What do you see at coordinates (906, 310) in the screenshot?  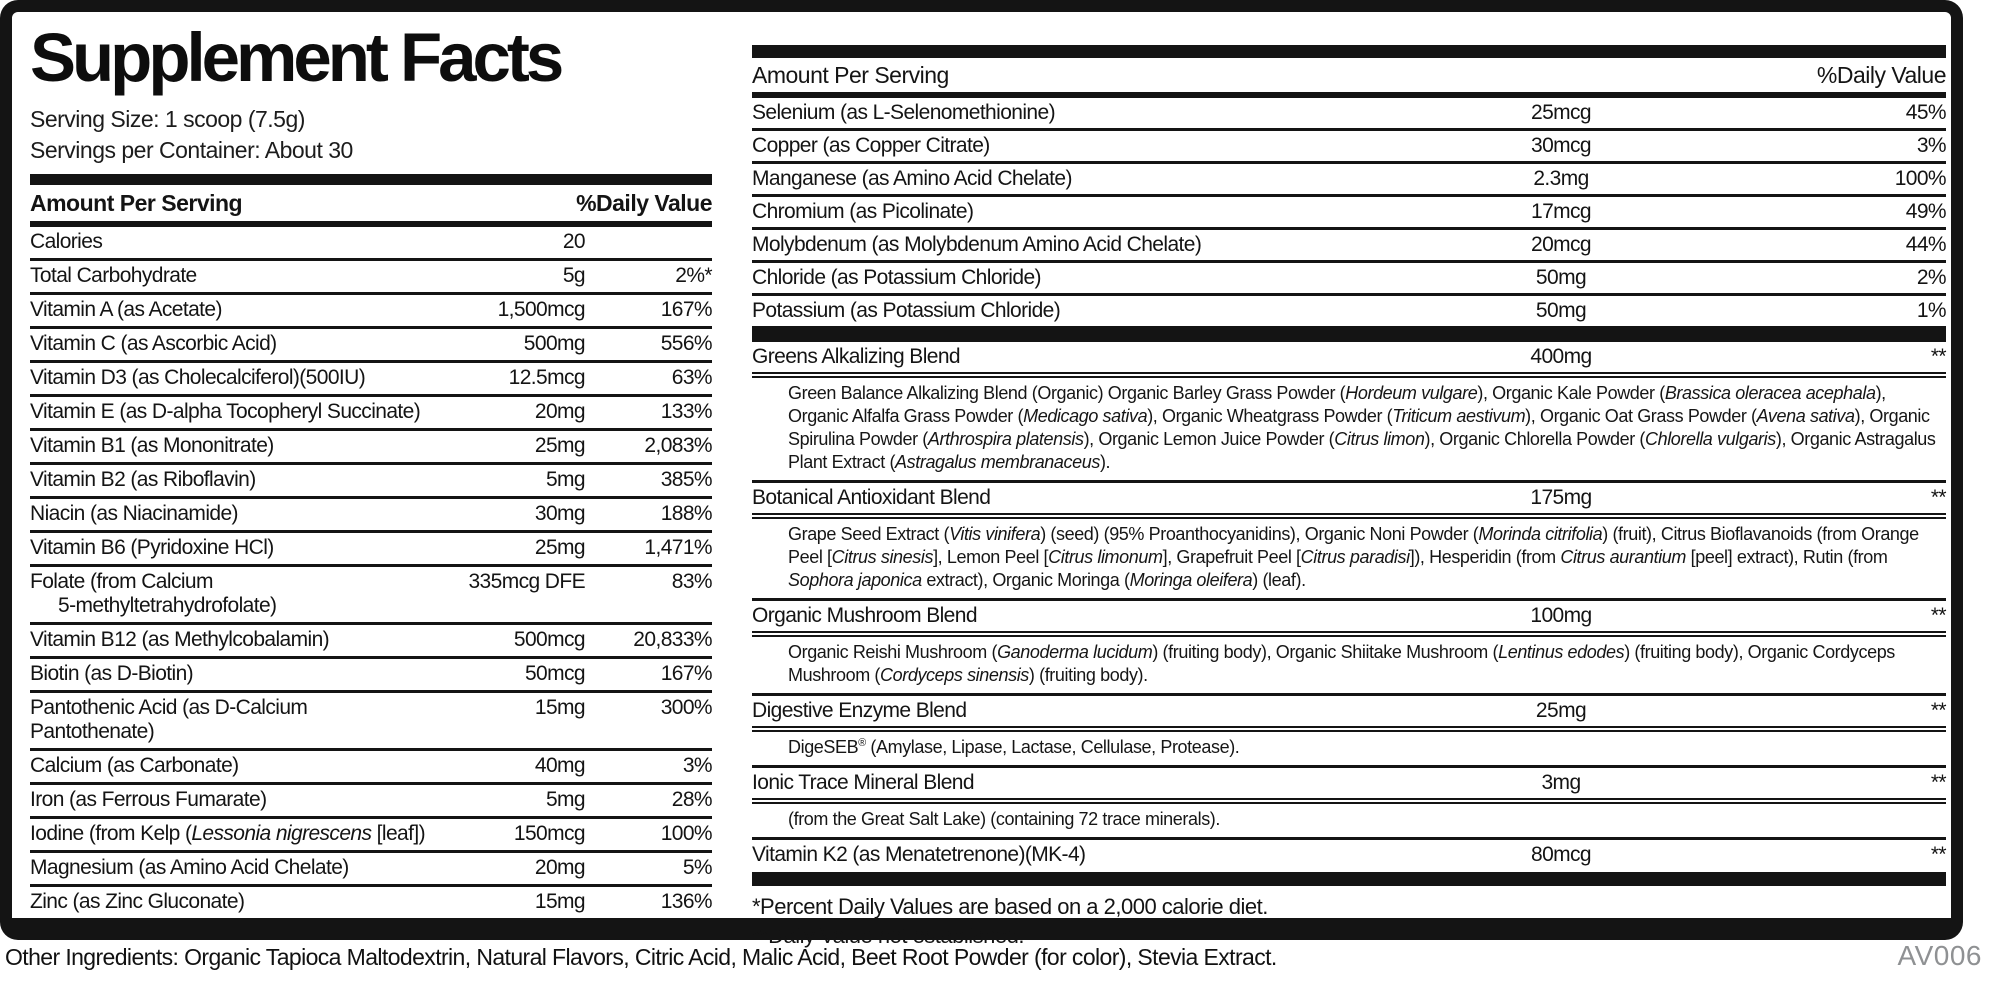 I see `nutrient-name: Potassium (as Potassium Chloride)` at bounding box center [906, 310].